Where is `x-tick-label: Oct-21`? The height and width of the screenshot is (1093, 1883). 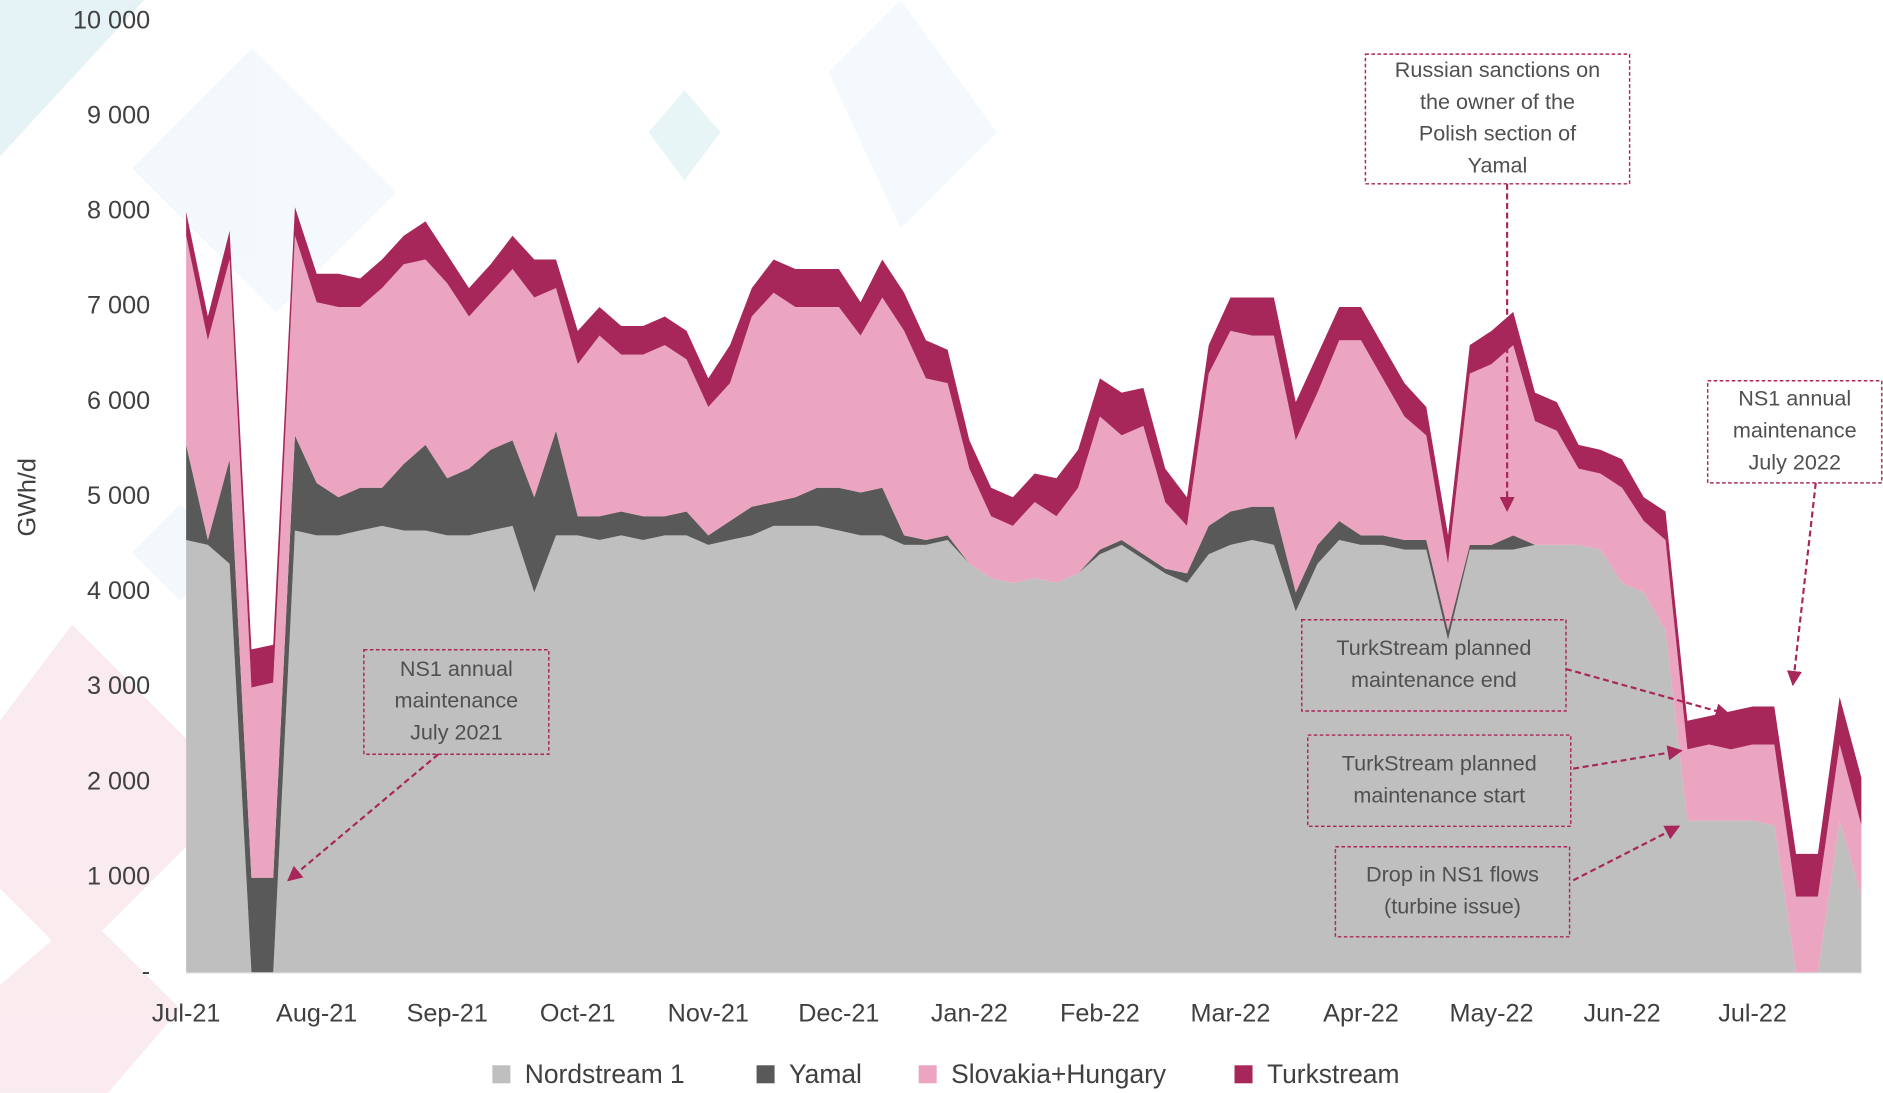 x-tick-label: Oct-21 is located at coordinates (578, 1014).